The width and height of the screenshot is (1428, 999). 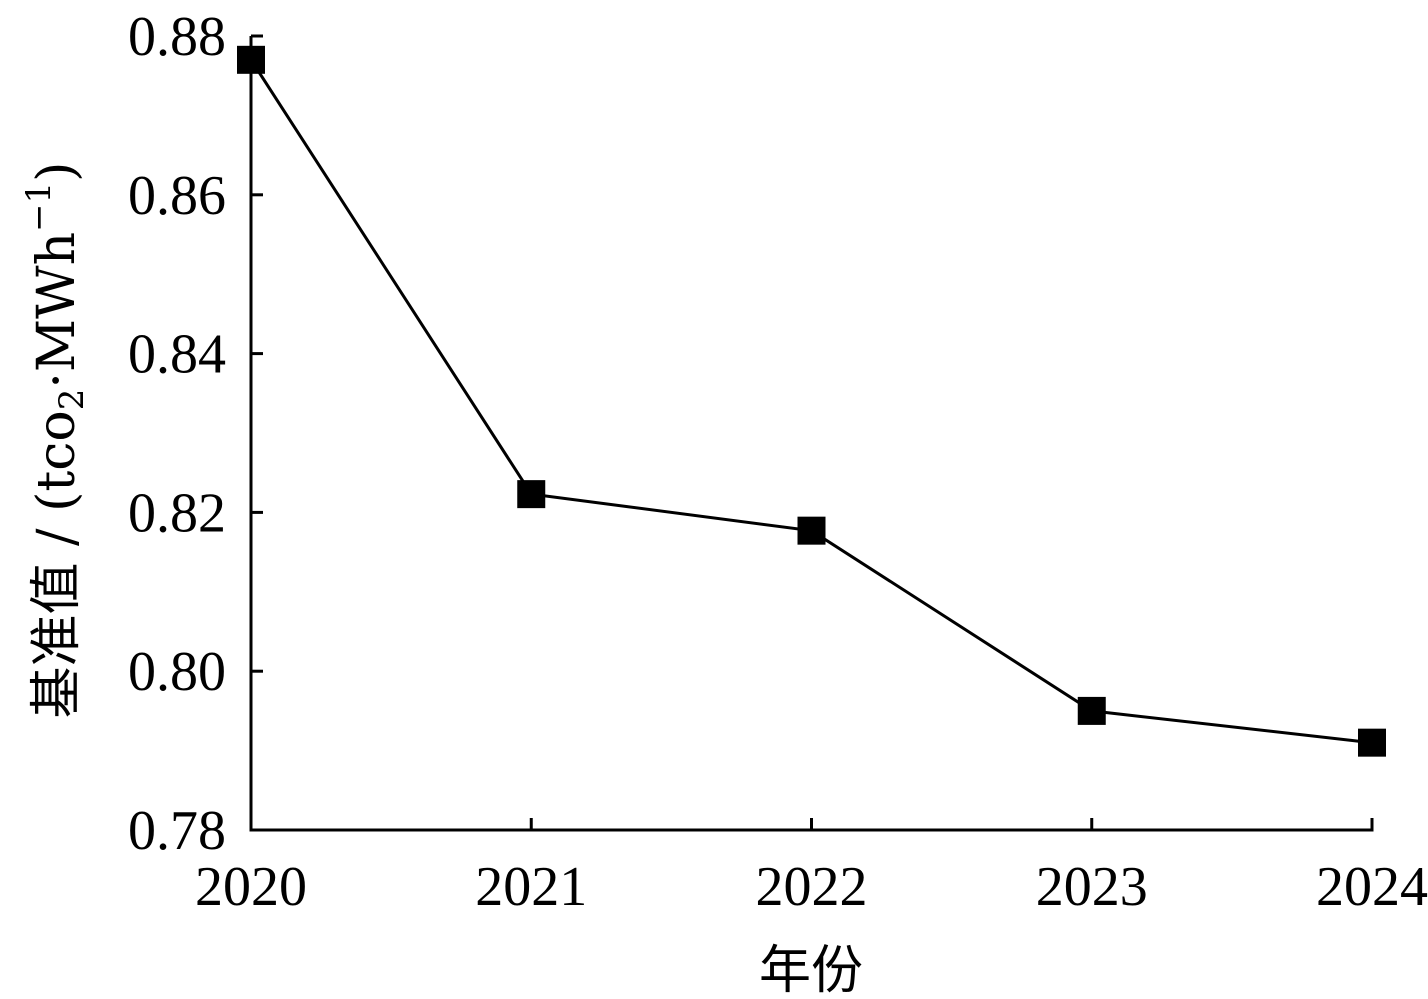 I want to click on y-tick-marks, so click(x=257, y=433).